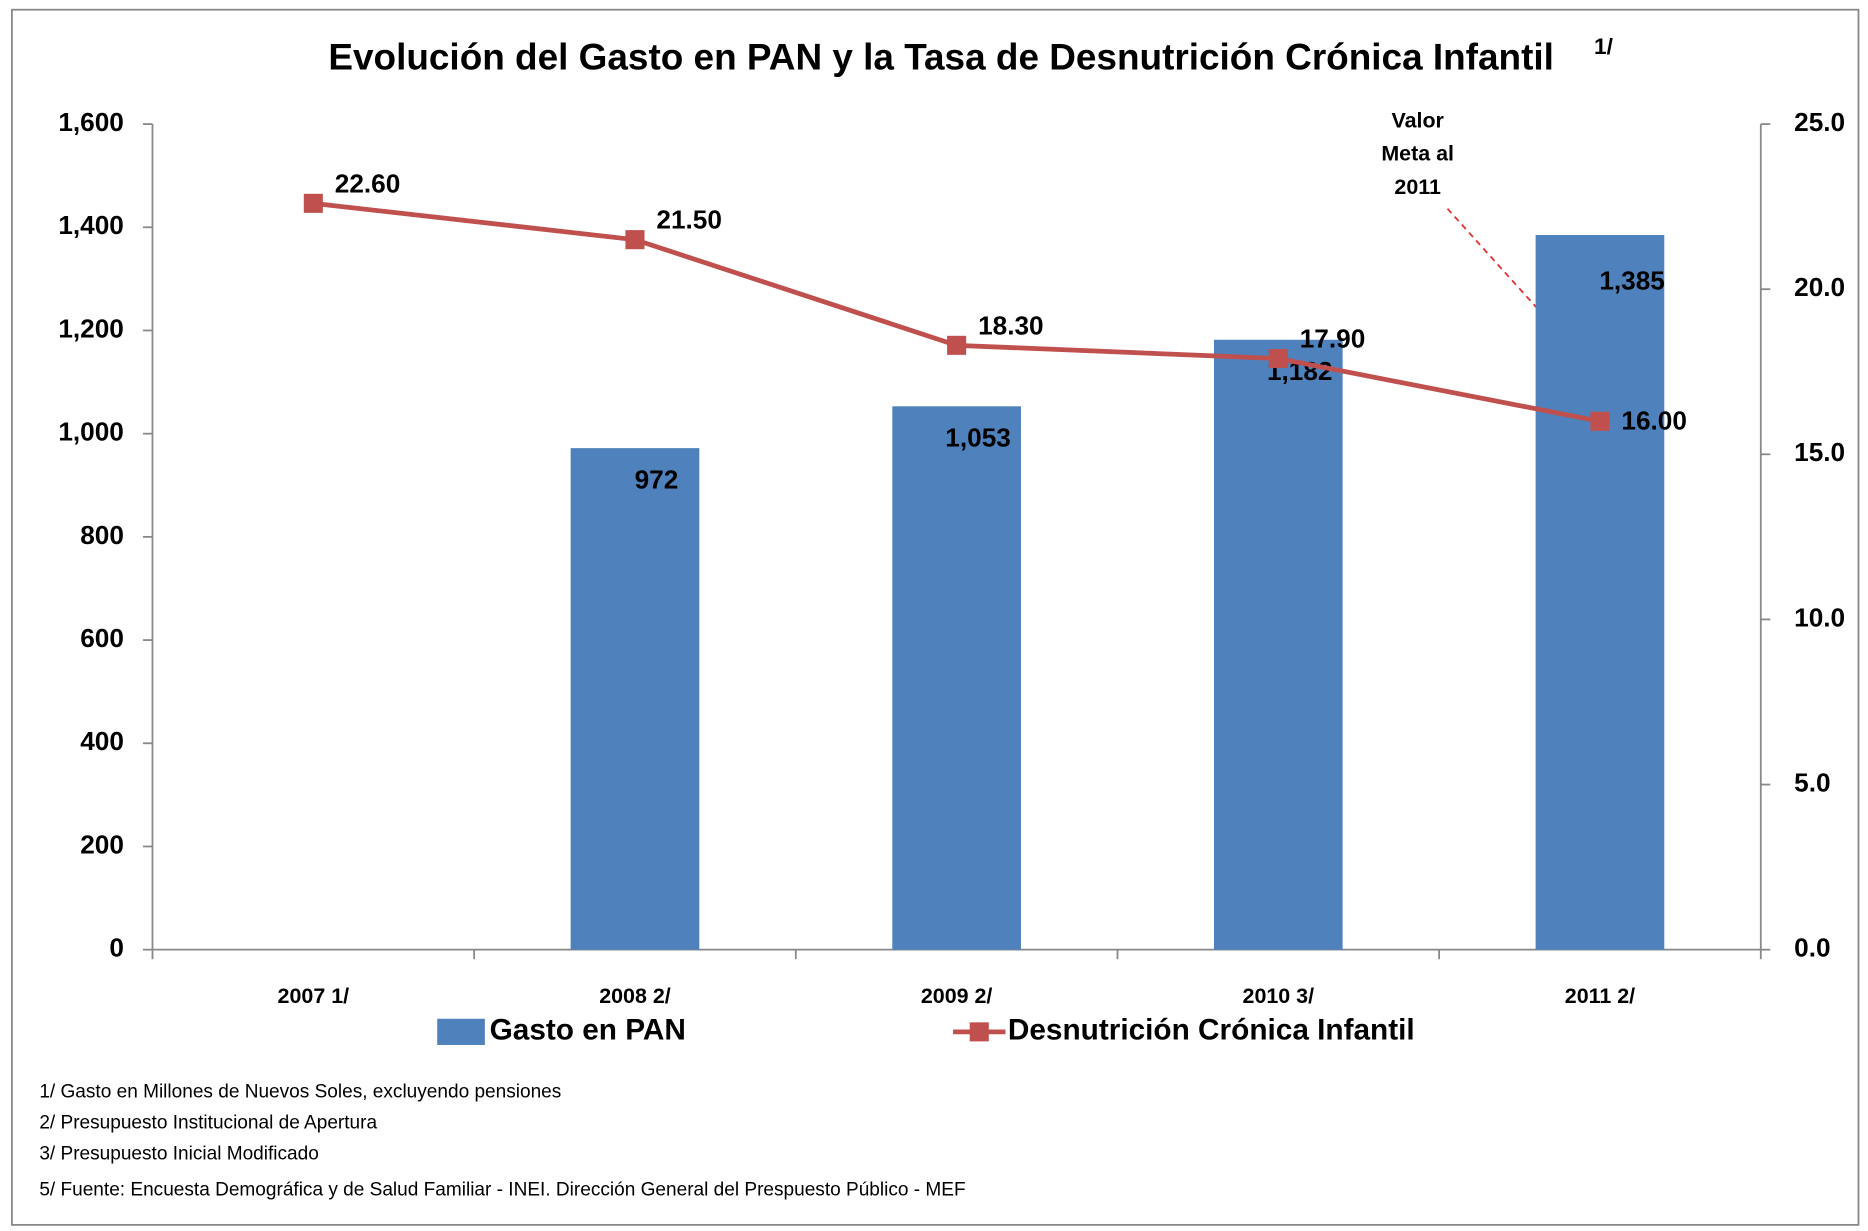 This screenshot has height=1231, width=1868. I want to click on title-superscript: 1/, so click(1604, 46).